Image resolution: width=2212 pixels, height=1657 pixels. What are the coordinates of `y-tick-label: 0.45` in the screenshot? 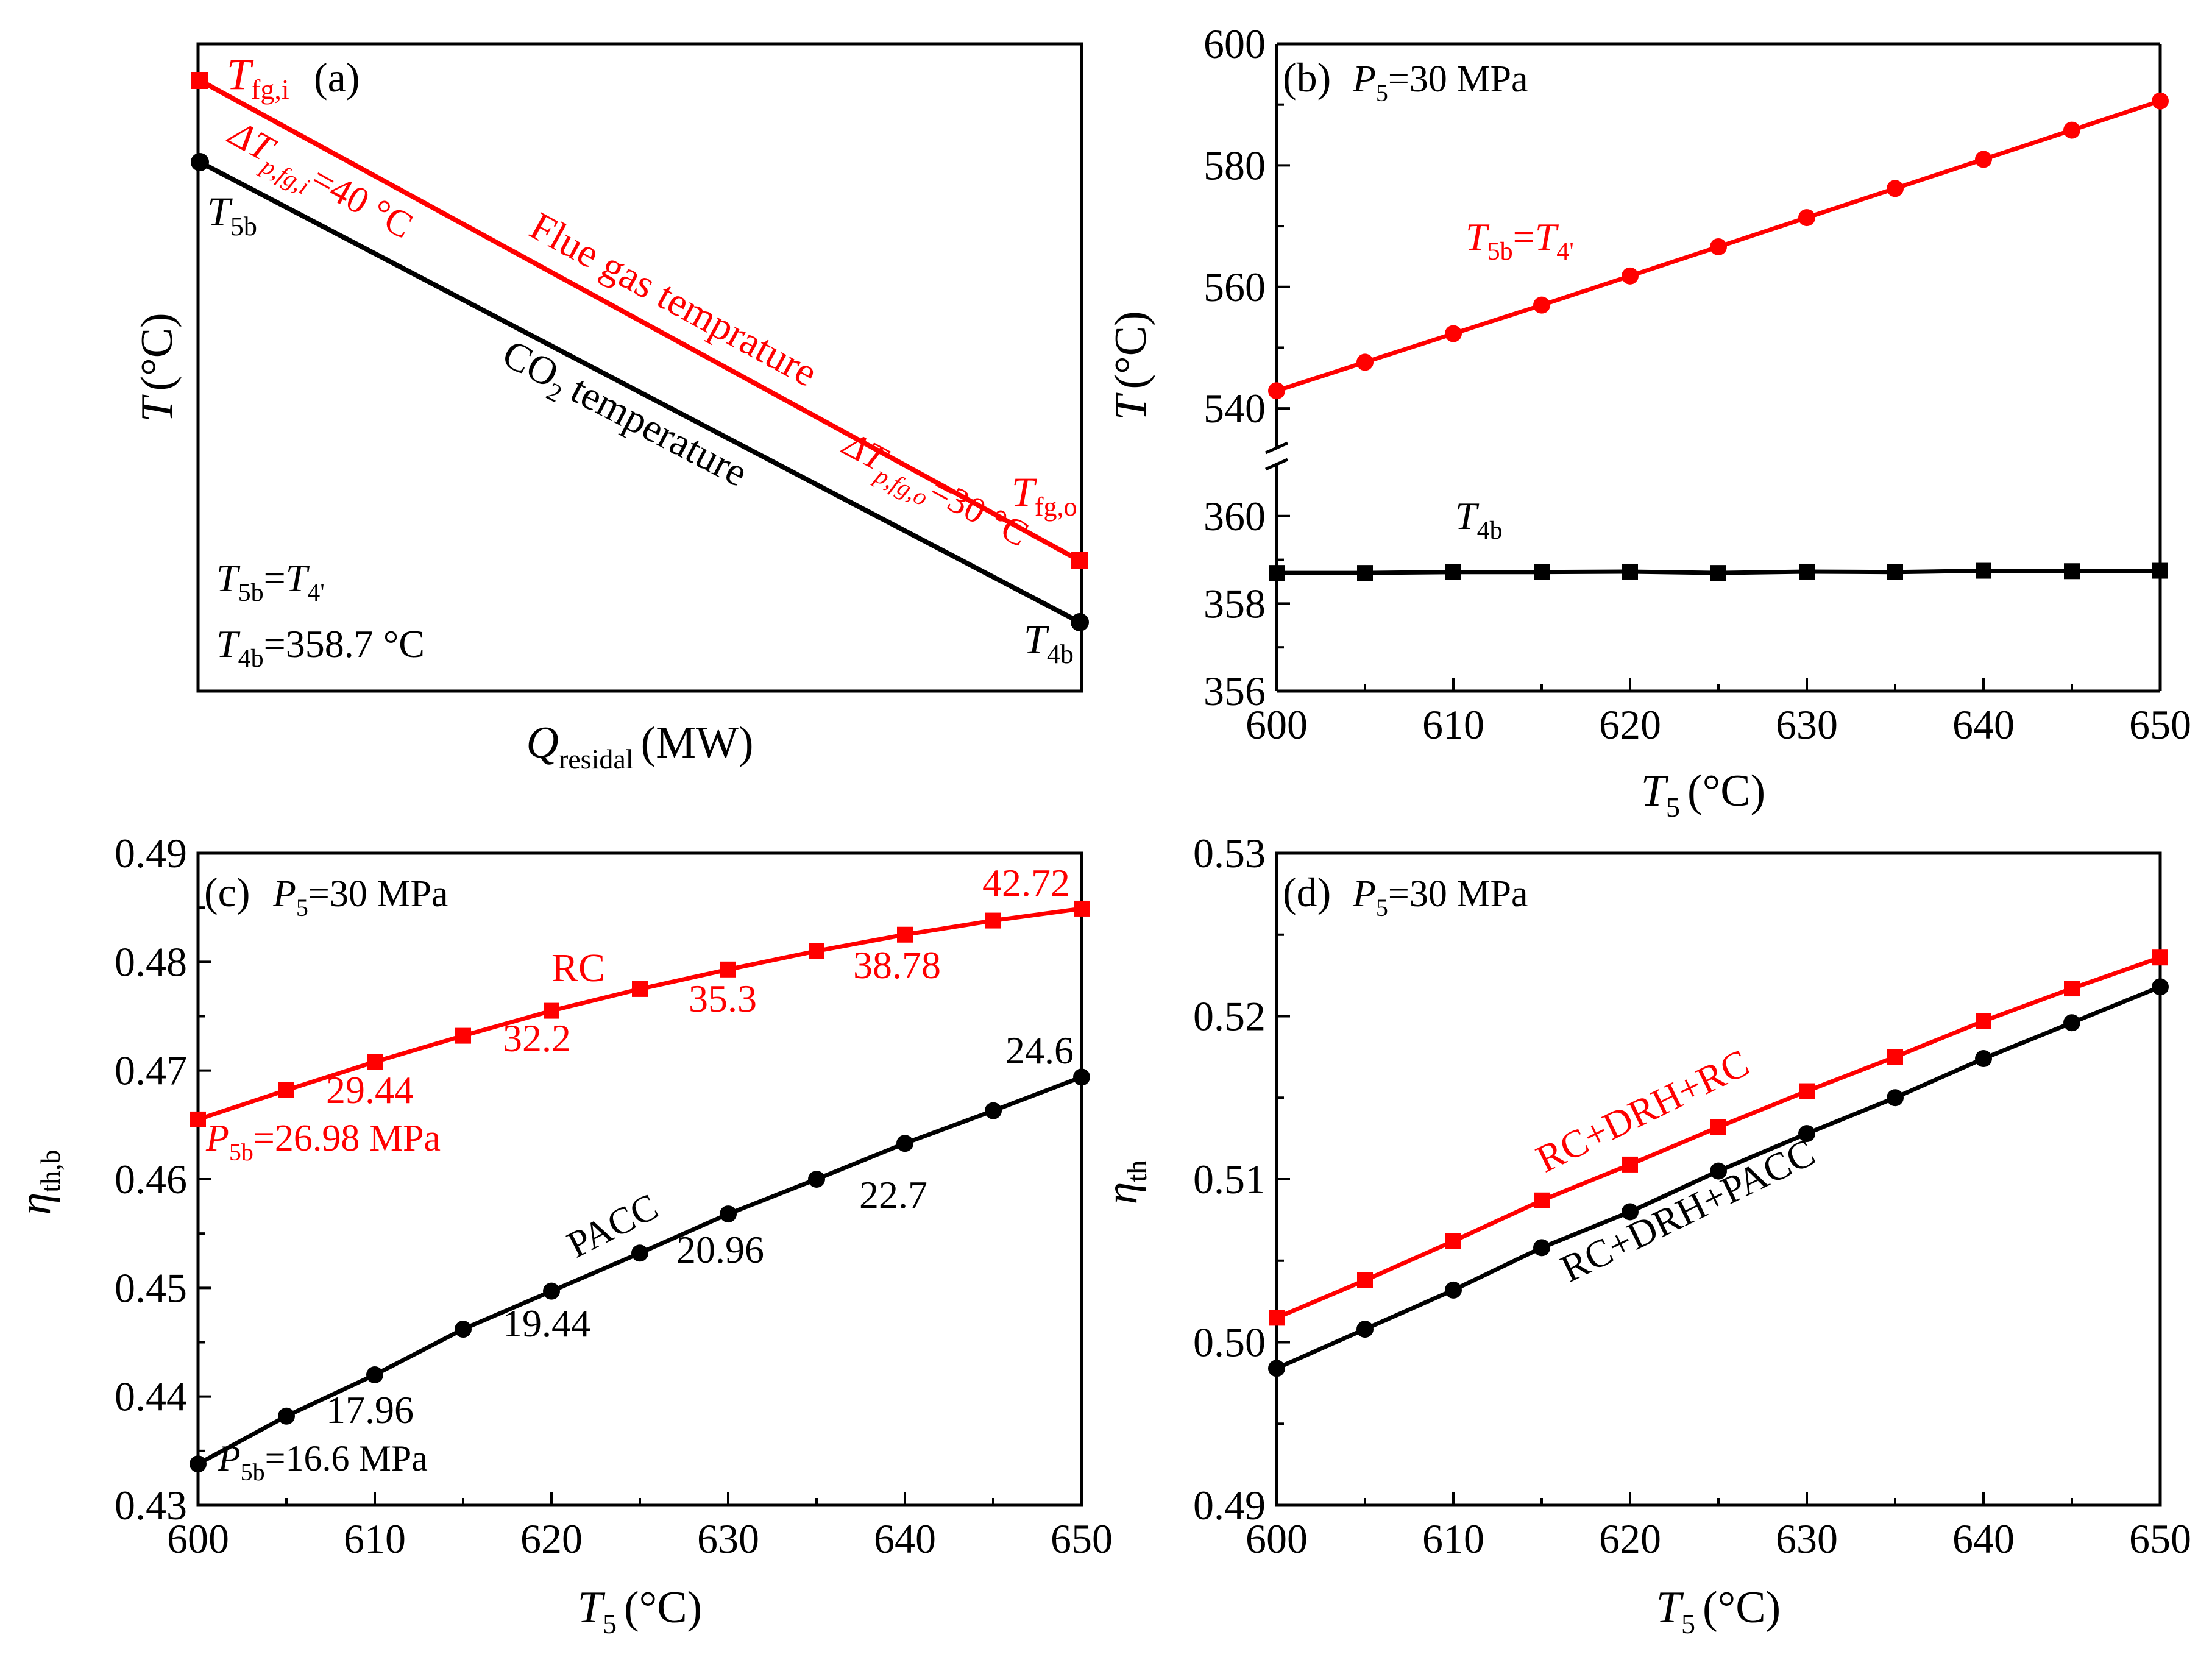 It's located at (151, 1288).